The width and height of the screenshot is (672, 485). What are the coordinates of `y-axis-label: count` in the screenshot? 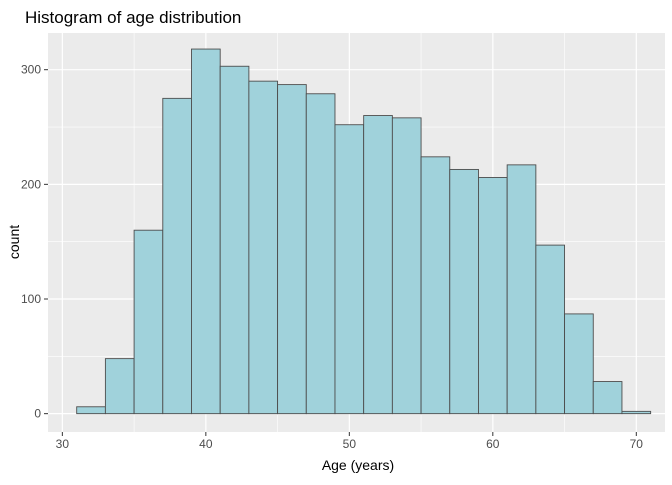 It's located at (14, 242).